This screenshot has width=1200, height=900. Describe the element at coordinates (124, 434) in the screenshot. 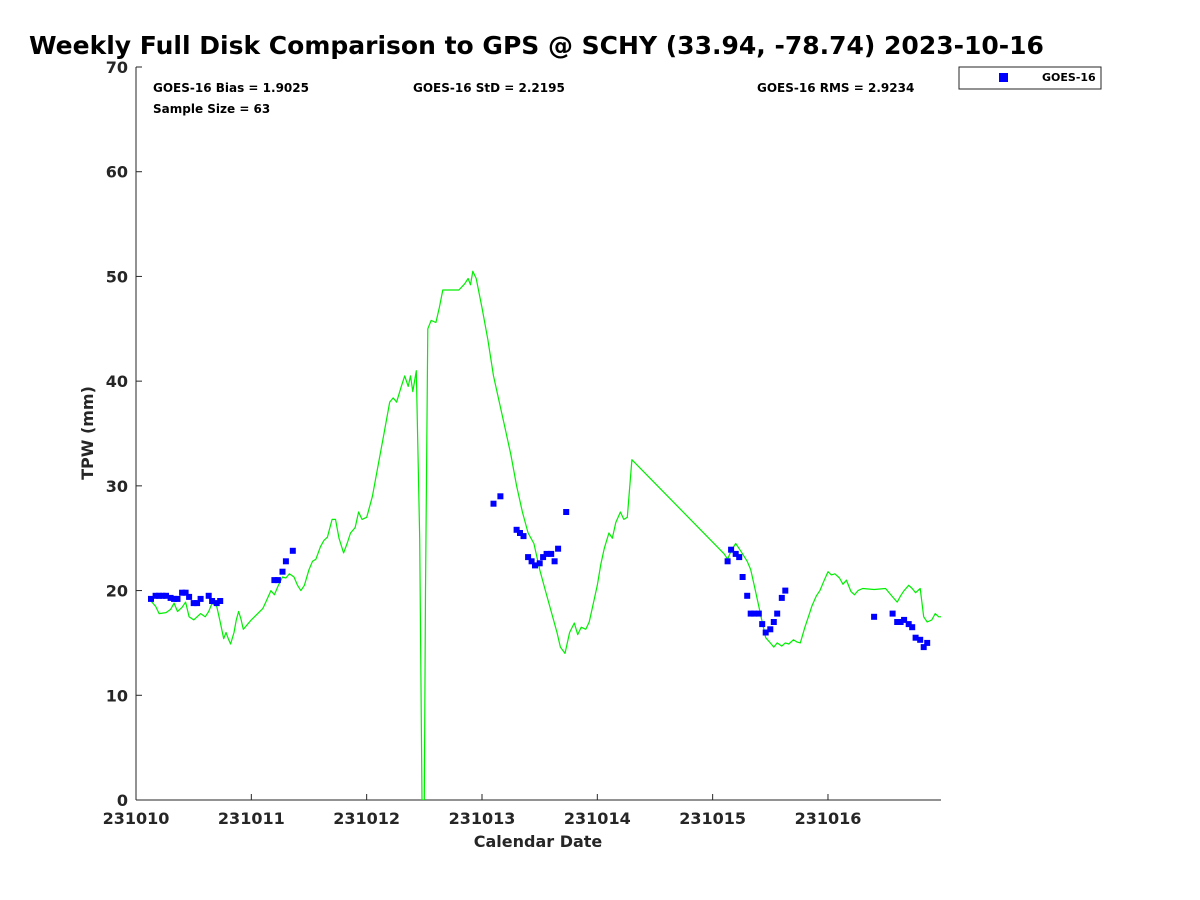

I see `y-ticks: 0 10 20 30 40 50 60 70` at that location.